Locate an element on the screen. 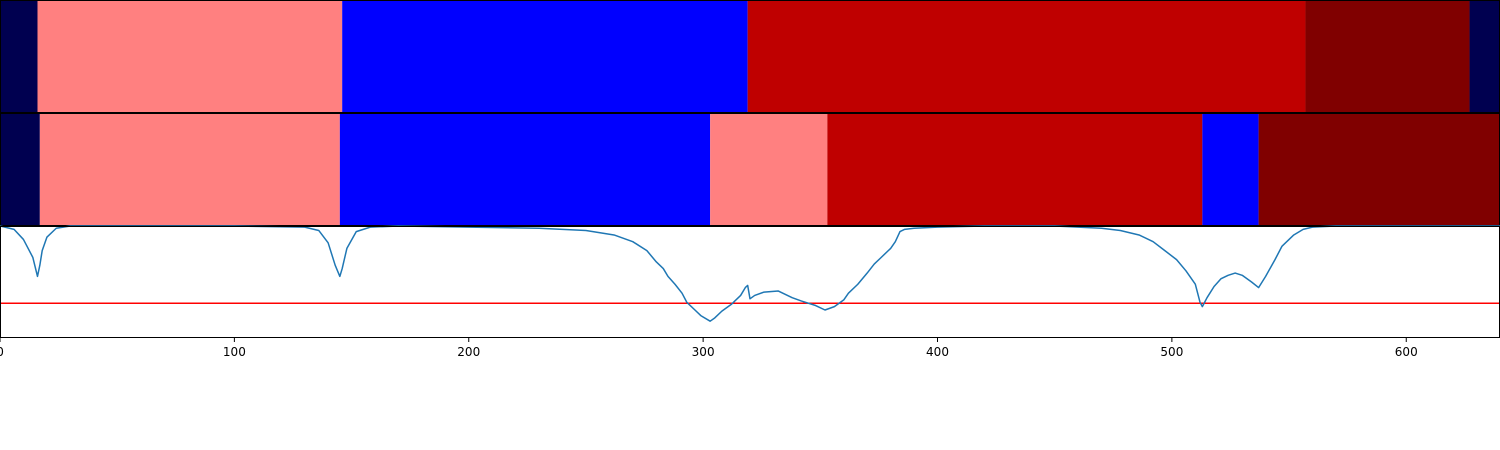 The image size is (1500, 450). x-axis: 0 100 200 300 400 500 600 is located at coordinates (709, 348).